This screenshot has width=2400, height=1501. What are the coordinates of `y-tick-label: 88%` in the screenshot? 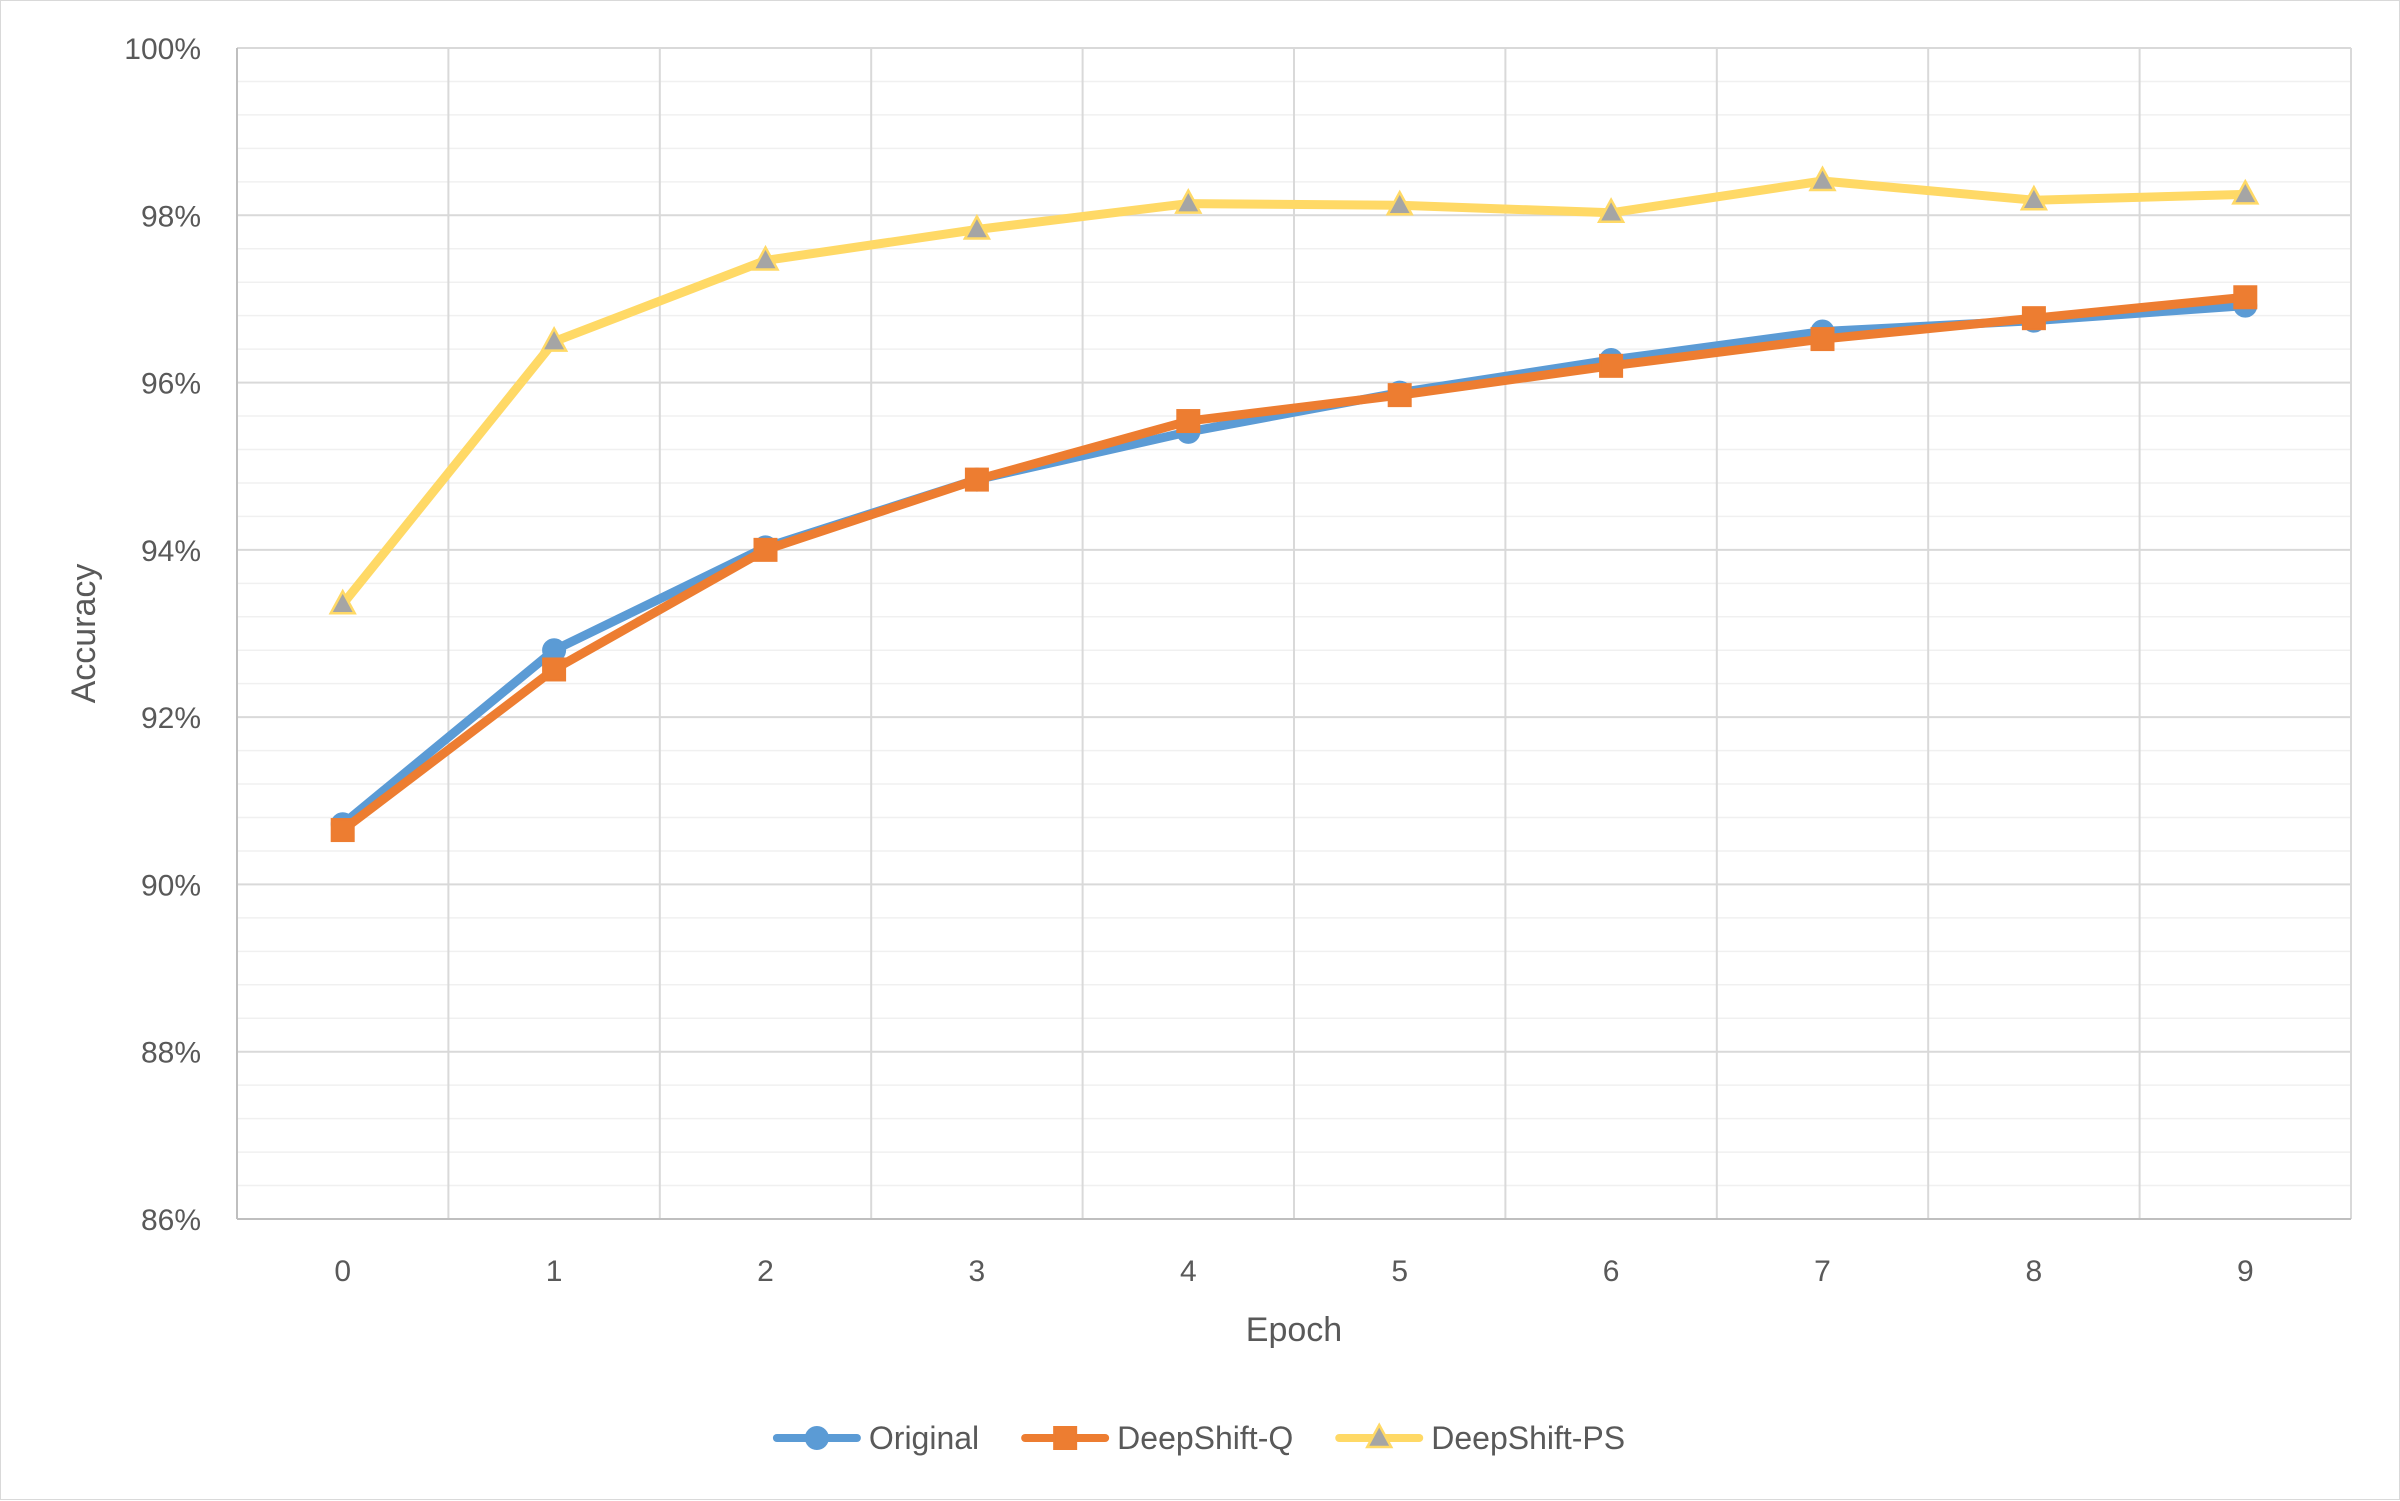 It's located at (171, 1053).